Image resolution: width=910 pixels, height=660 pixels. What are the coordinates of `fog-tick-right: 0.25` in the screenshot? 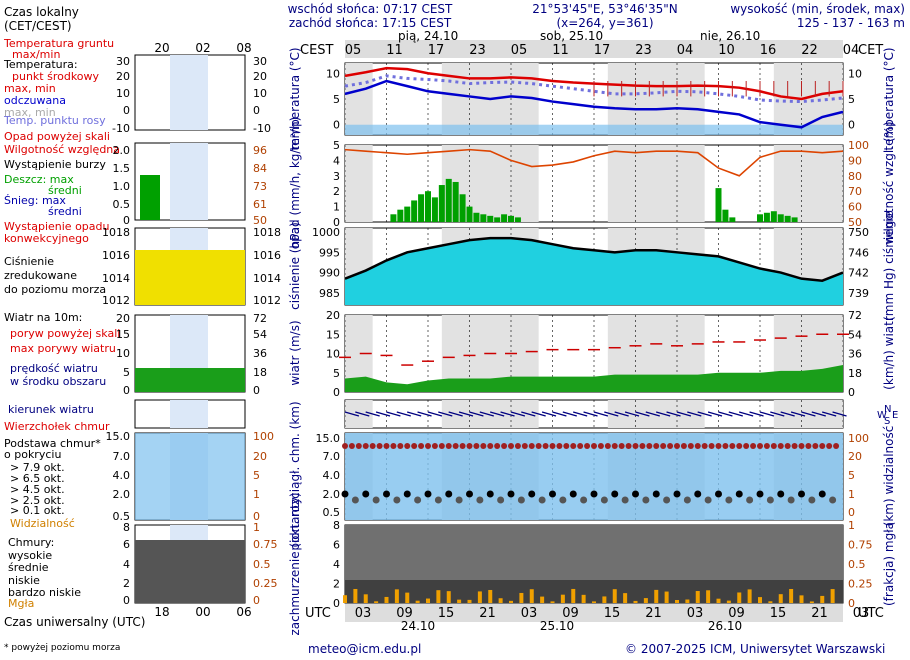 It's located at (860, 584).